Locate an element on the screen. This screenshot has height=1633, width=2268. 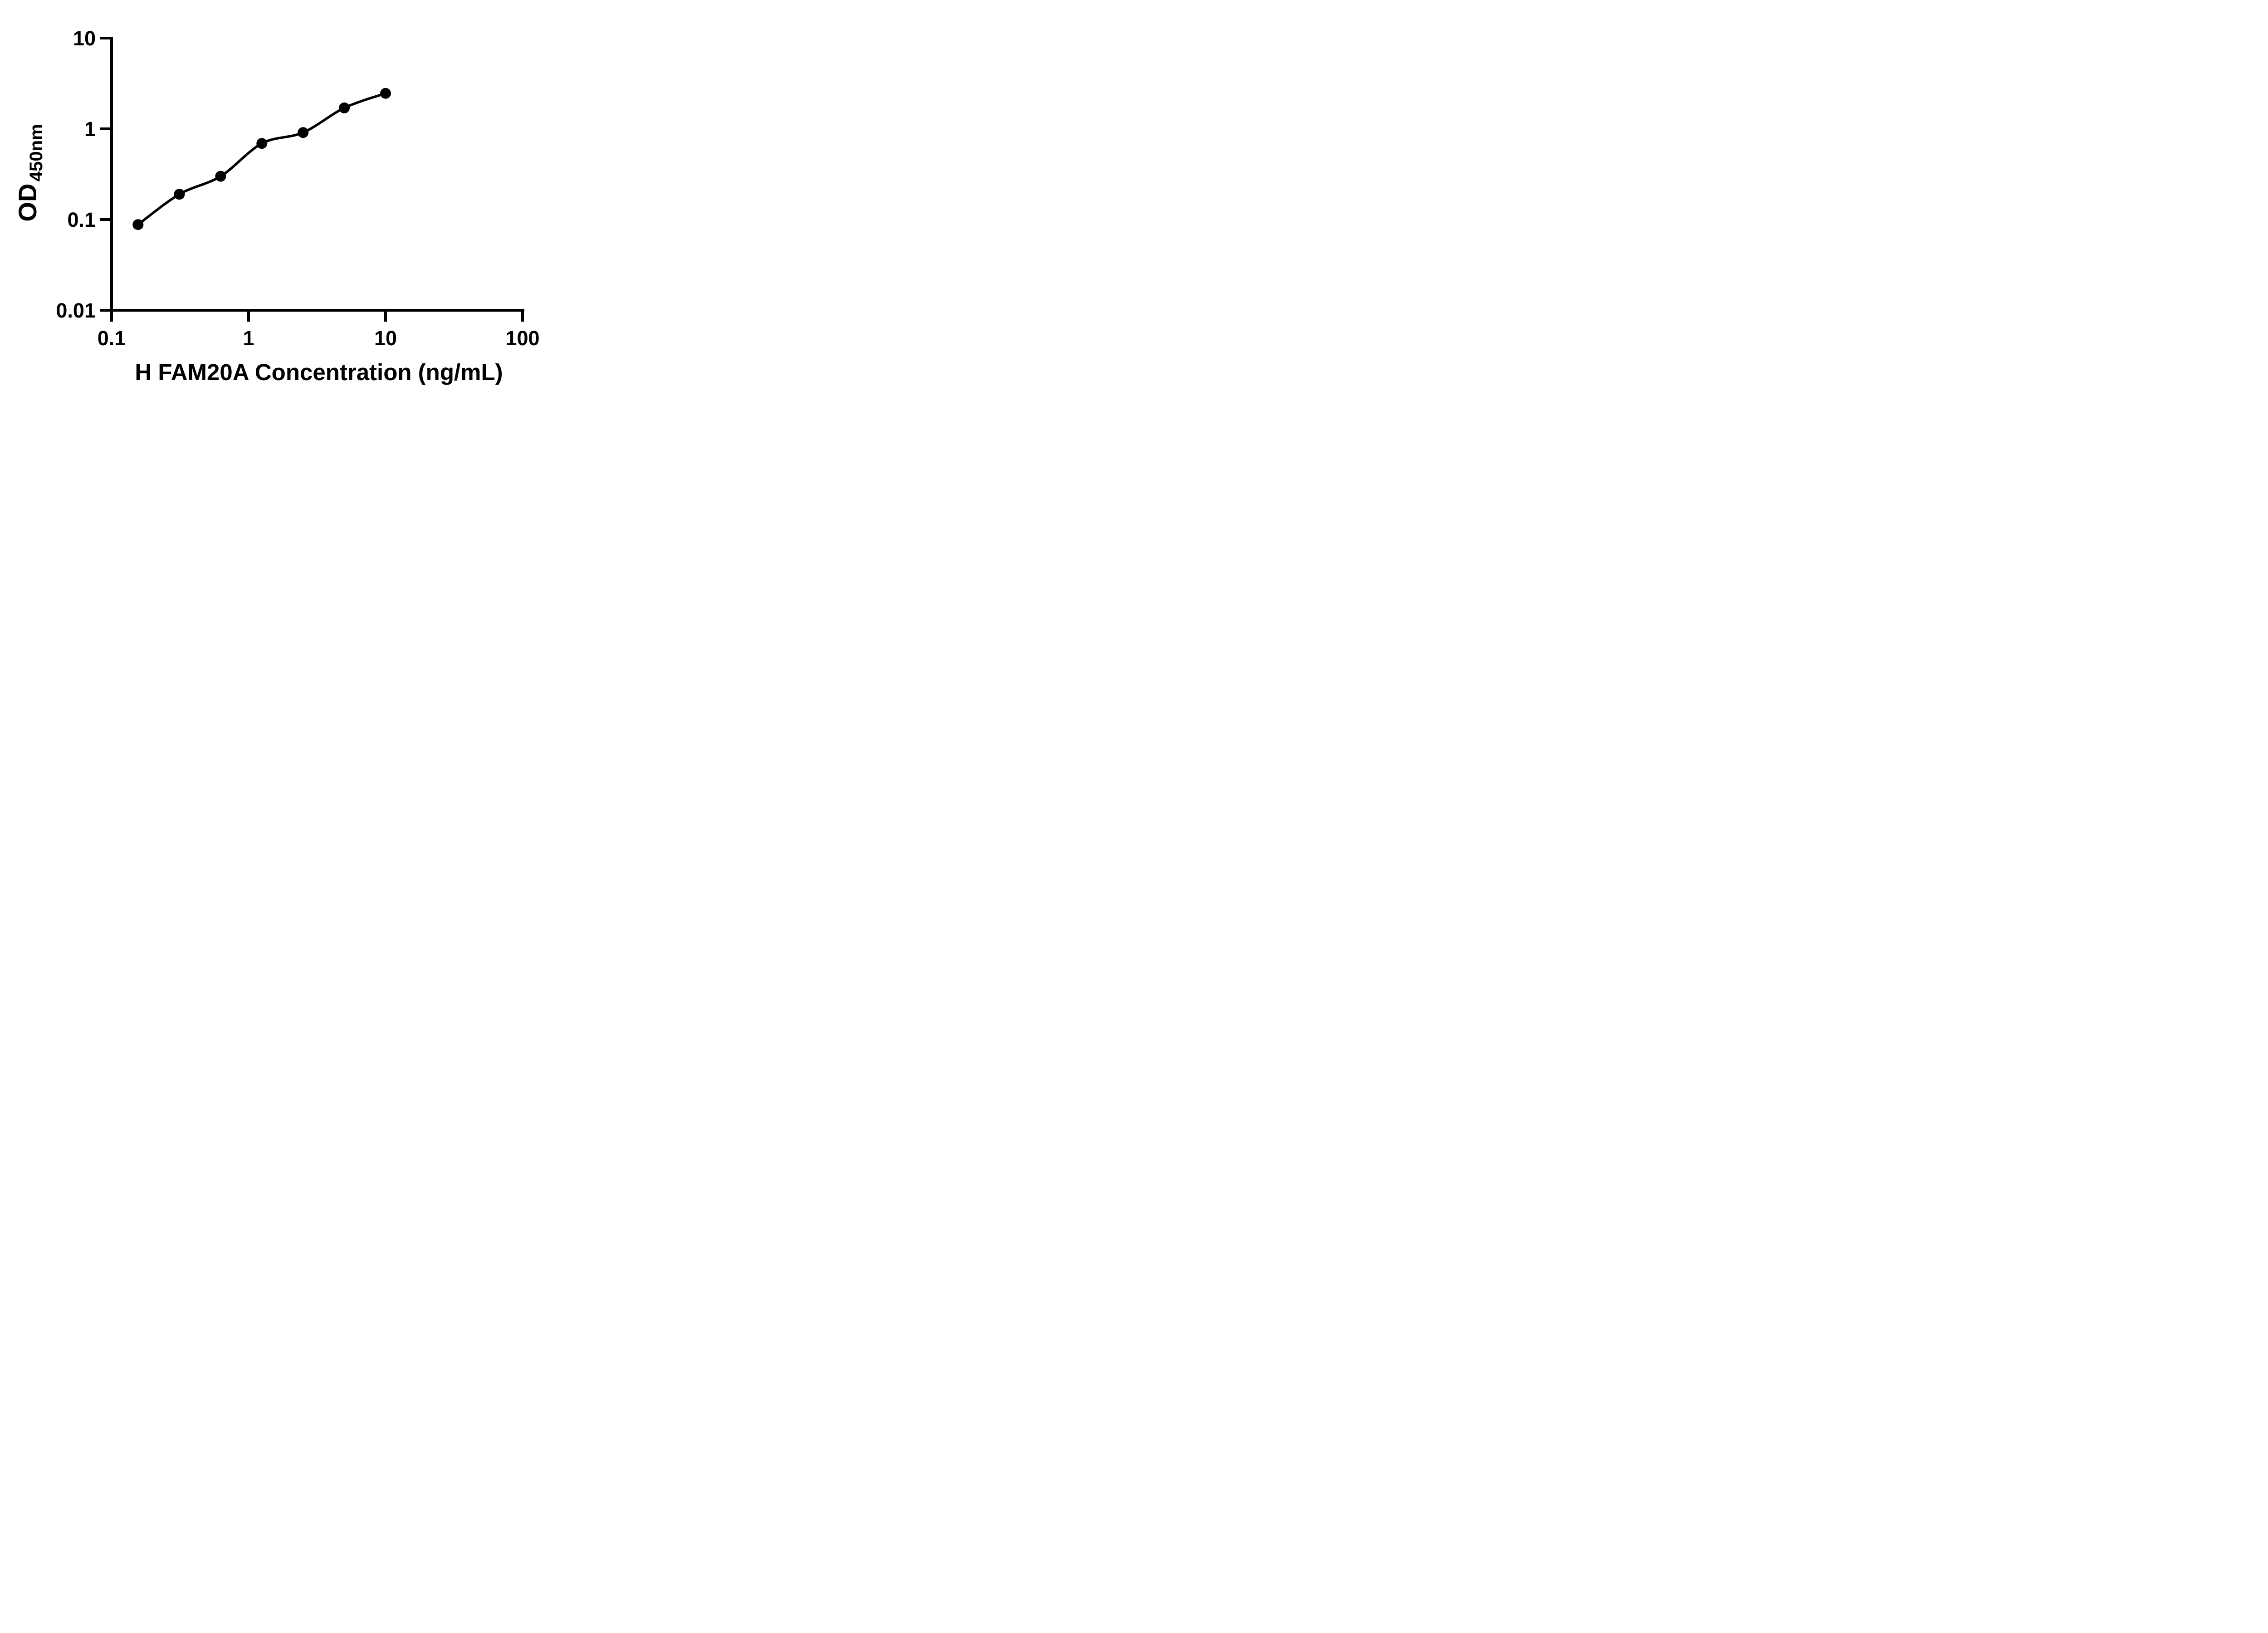
x-axis-title: H FAM20A Concentration (ng/mL) is located at coordinates (319, 372).